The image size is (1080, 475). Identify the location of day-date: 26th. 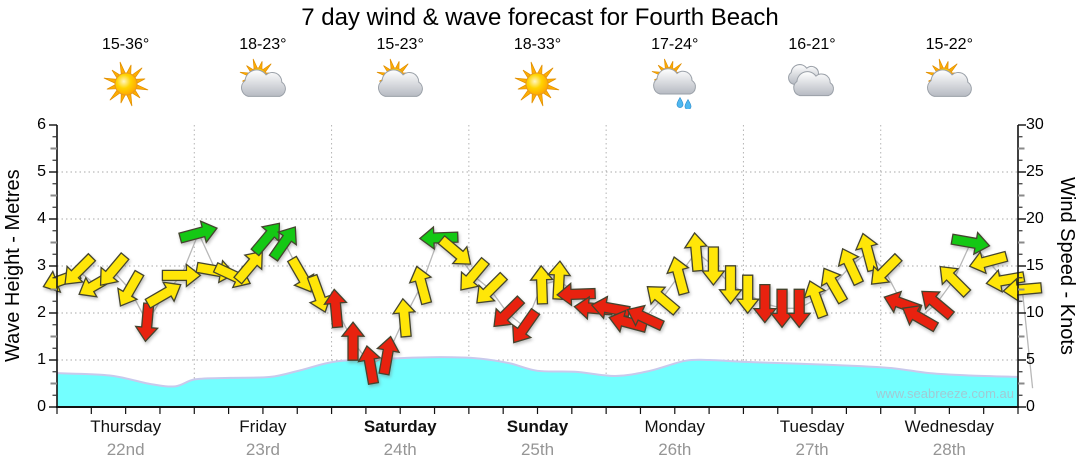
(675, 449).